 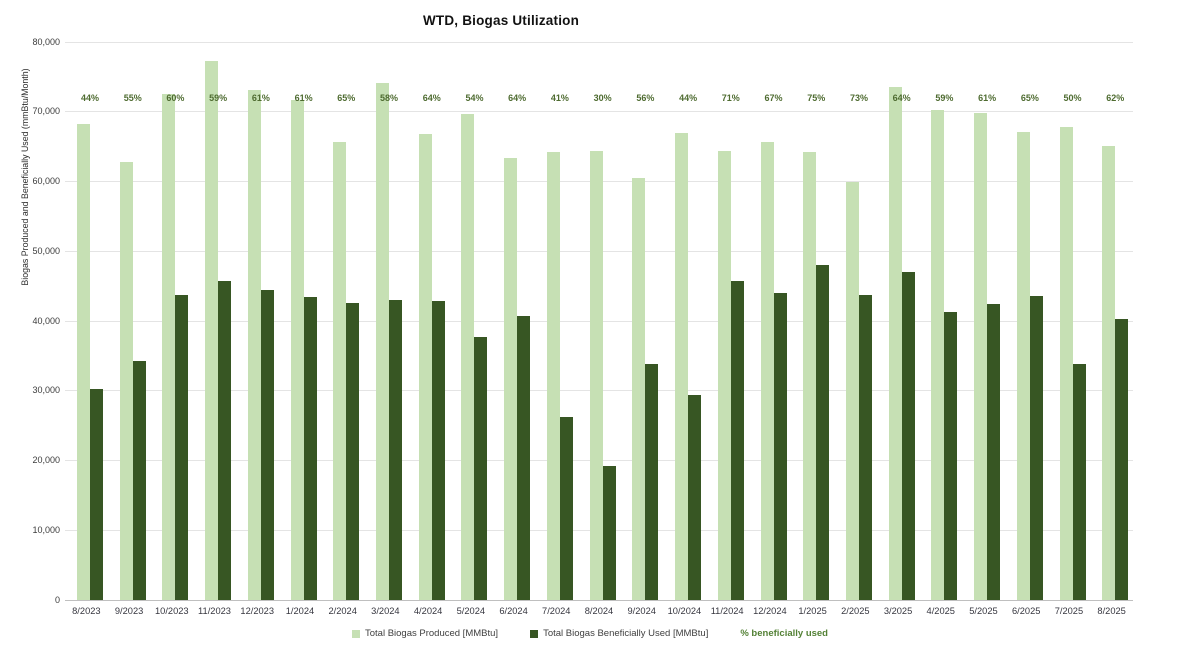 I want to click on x-tick-label: 4/2025, so click(x=940, y=611).